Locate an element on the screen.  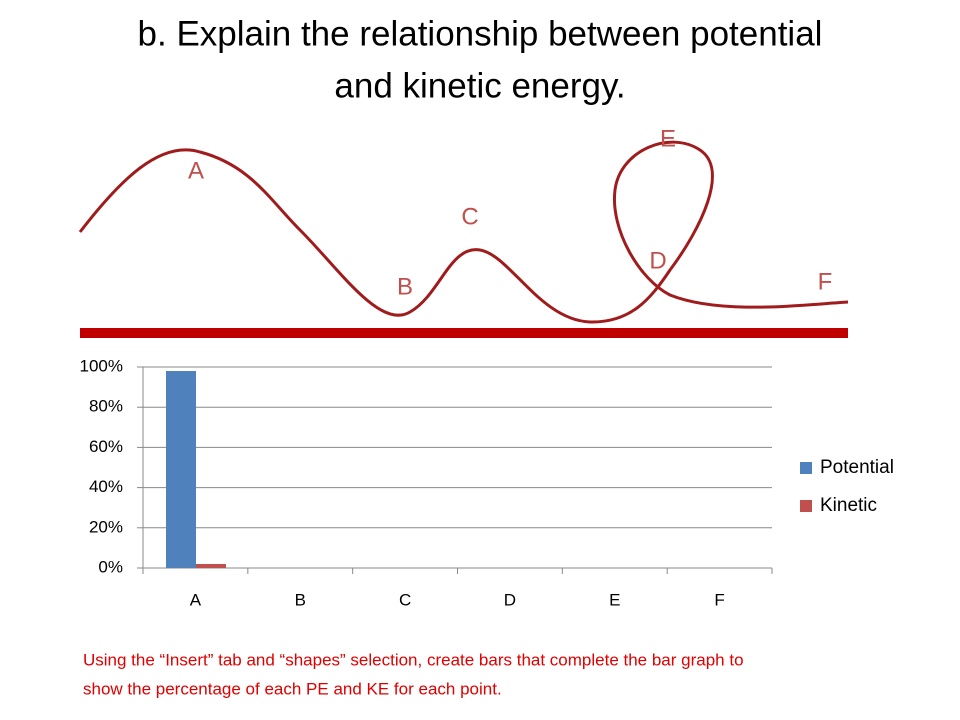
x-tick-label: E is located at coordinates (614, 599).